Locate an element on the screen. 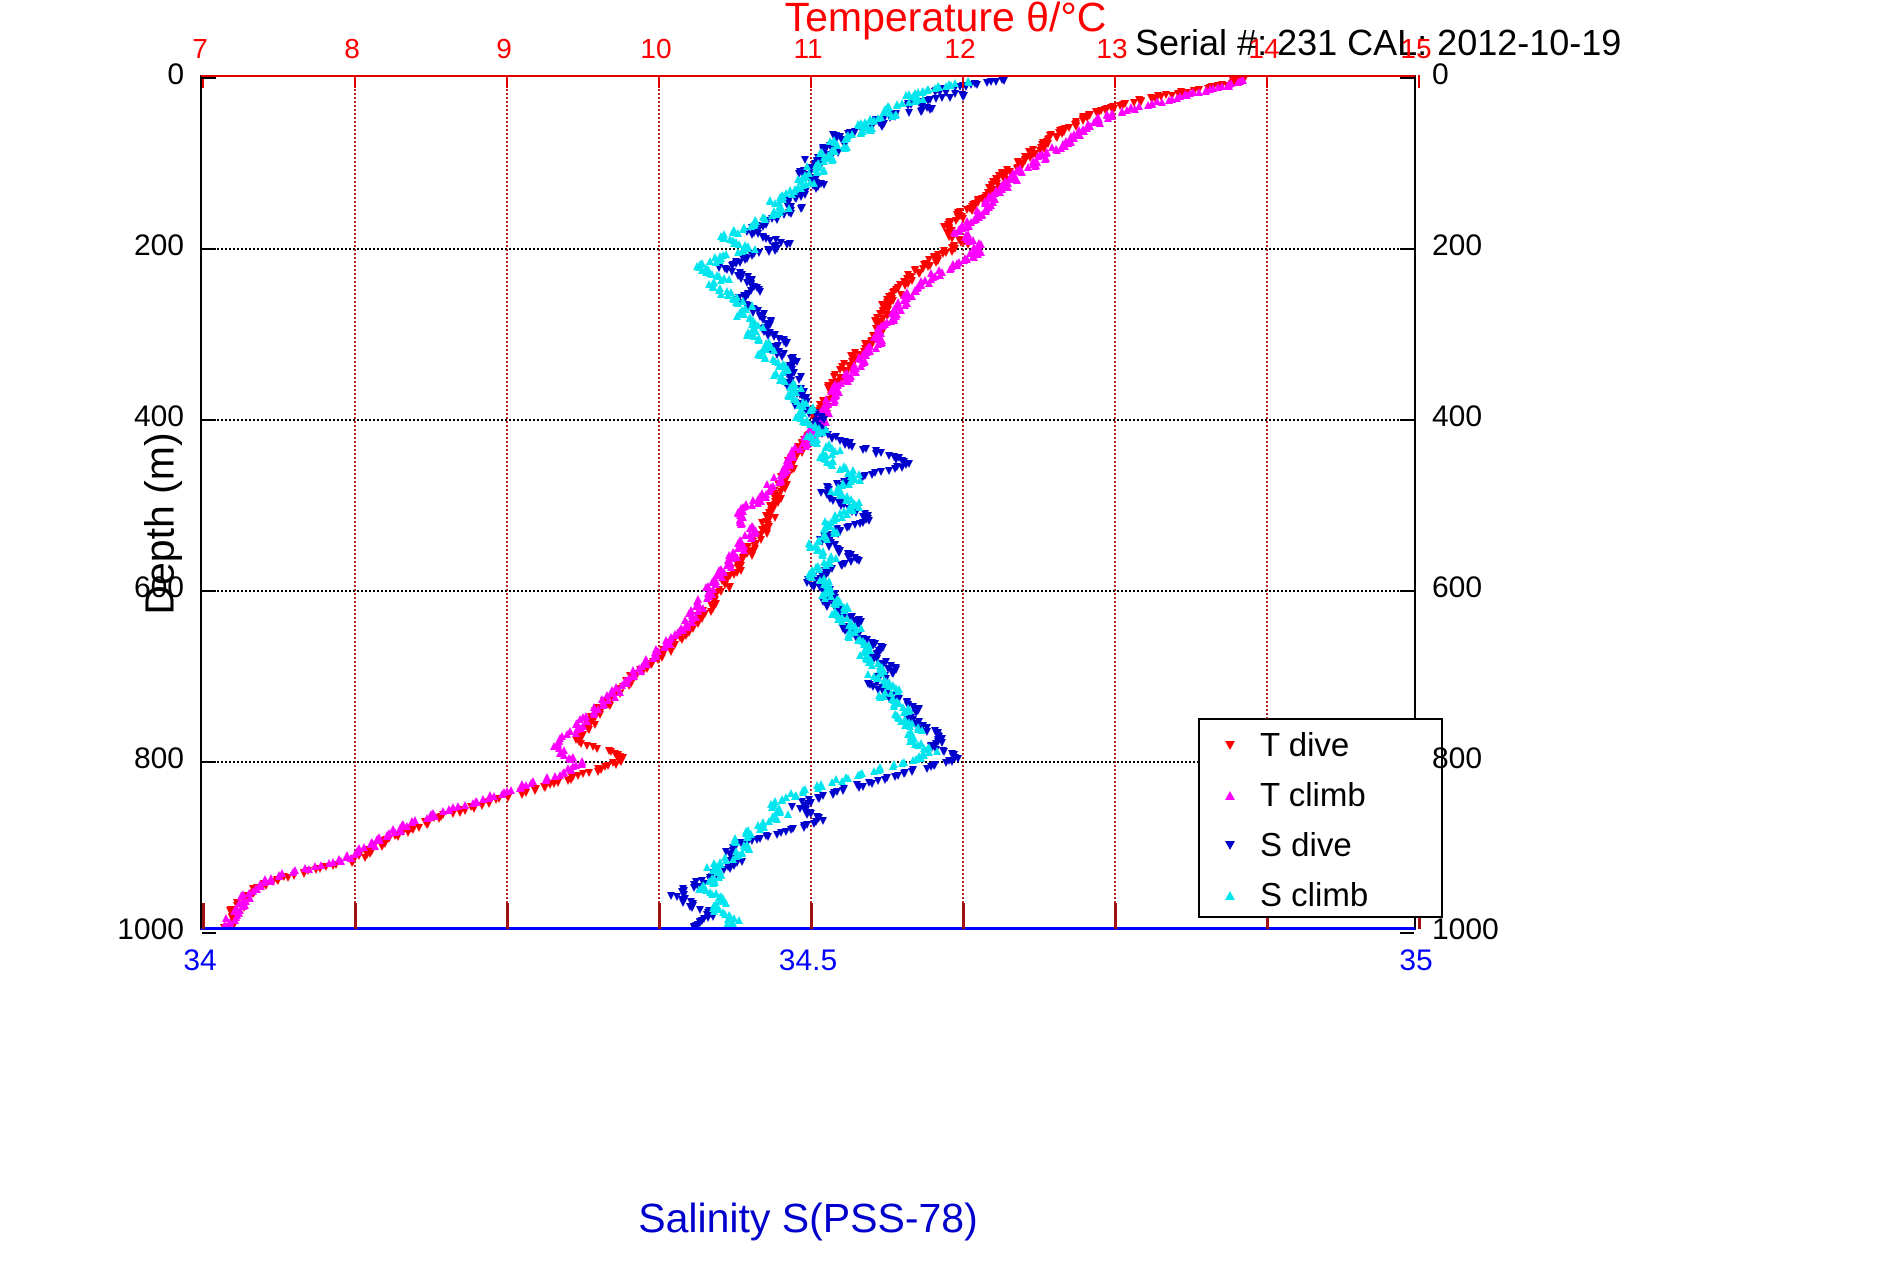  top-axis-tick is located at coordinates (963, 81).